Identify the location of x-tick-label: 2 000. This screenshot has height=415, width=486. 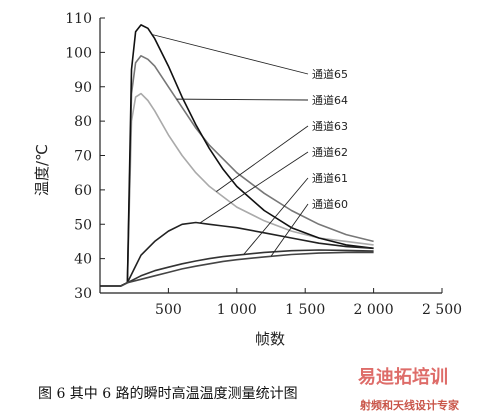
(374, 310).